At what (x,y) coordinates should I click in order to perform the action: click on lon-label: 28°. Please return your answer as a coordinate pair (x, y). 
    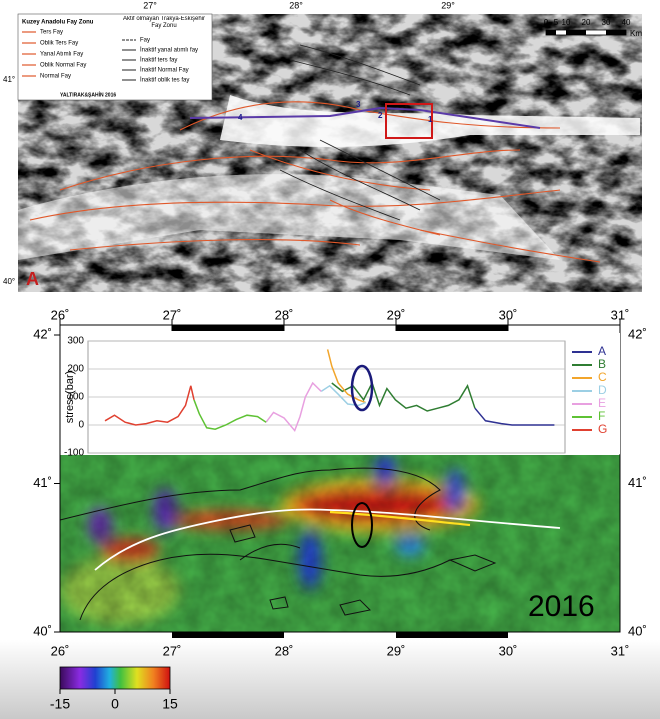
    Looking at the image, I should click on (296, 5).